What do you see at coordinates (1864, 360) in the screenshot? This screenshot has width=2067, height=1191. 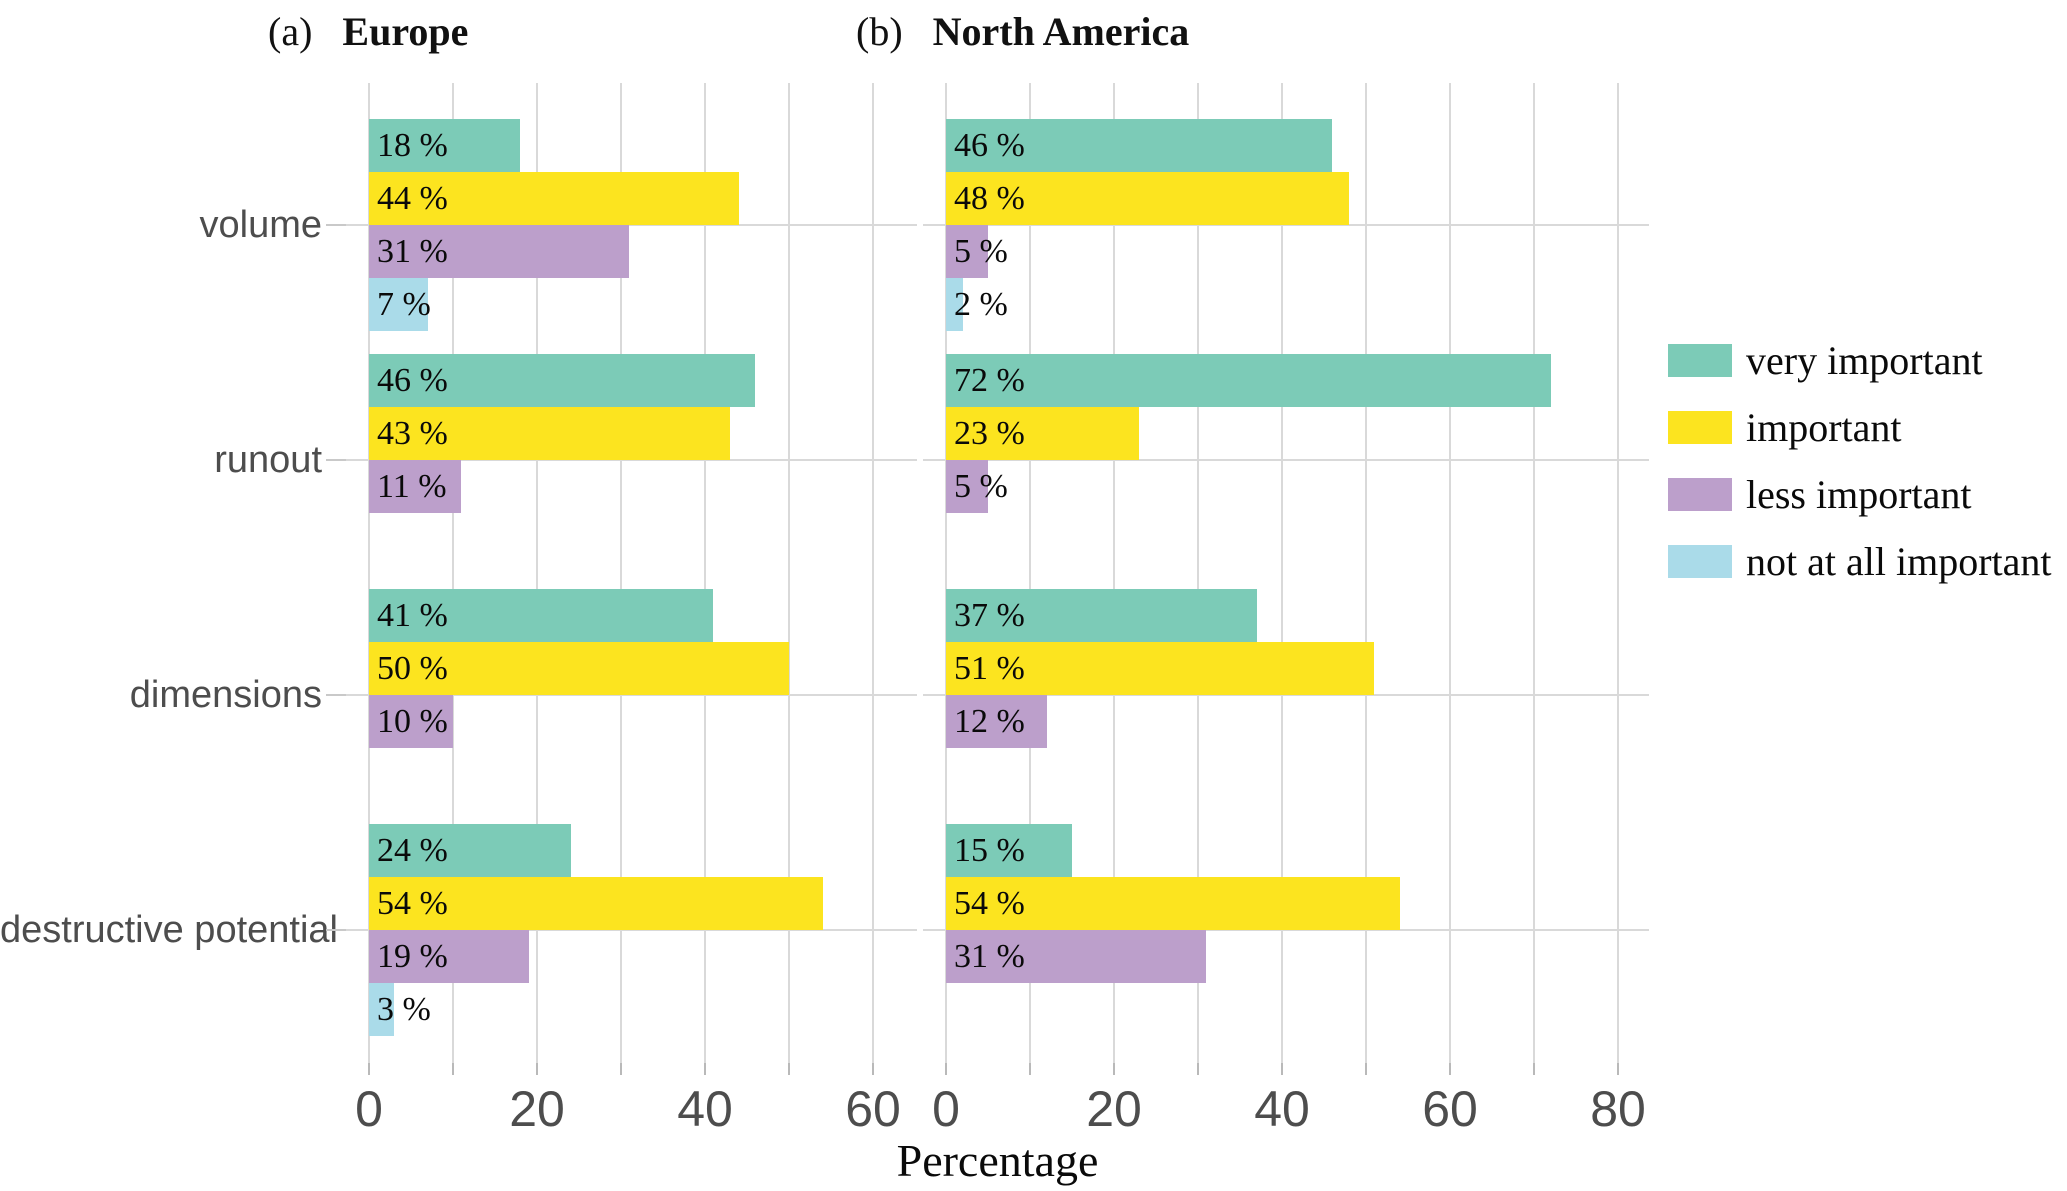 I see `legend-label: very important` at bounding box center [1864, 360].